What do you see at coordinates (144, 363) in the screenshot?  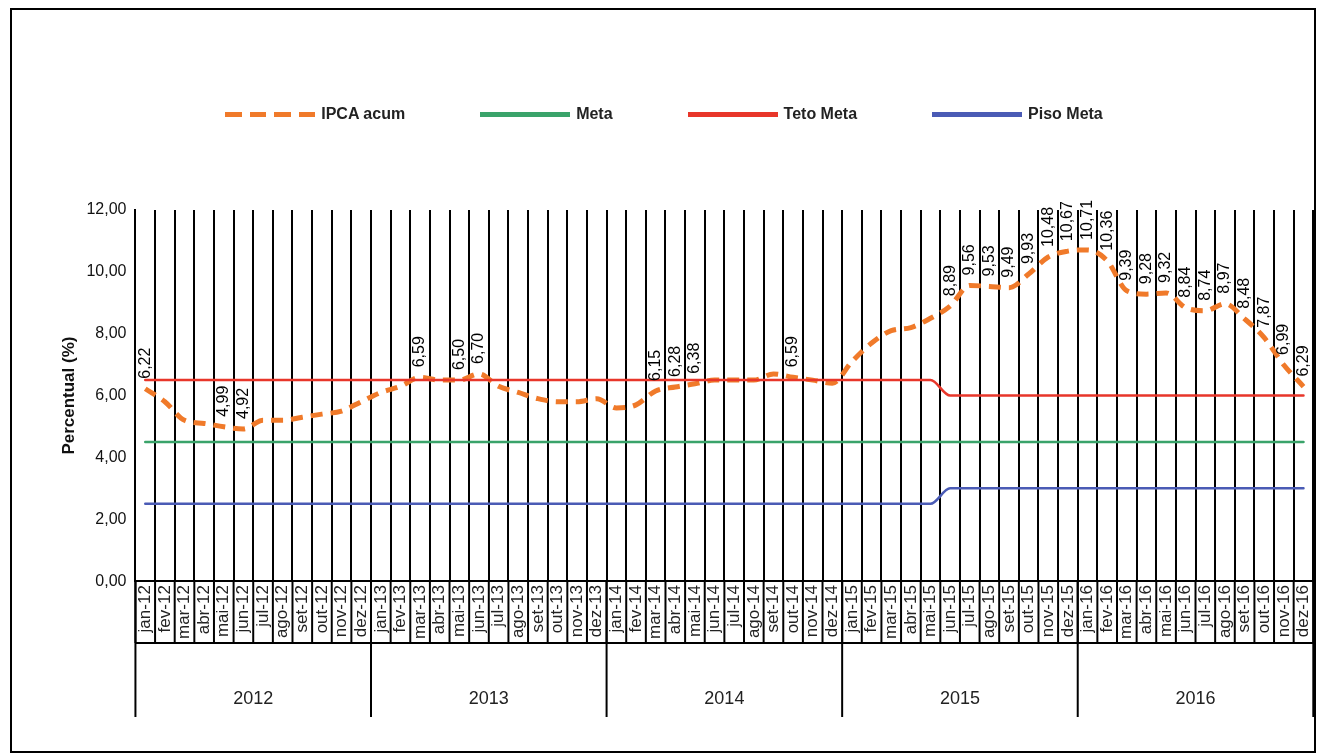 I see `data-label: 6,22` at bounding box center [144, 363].